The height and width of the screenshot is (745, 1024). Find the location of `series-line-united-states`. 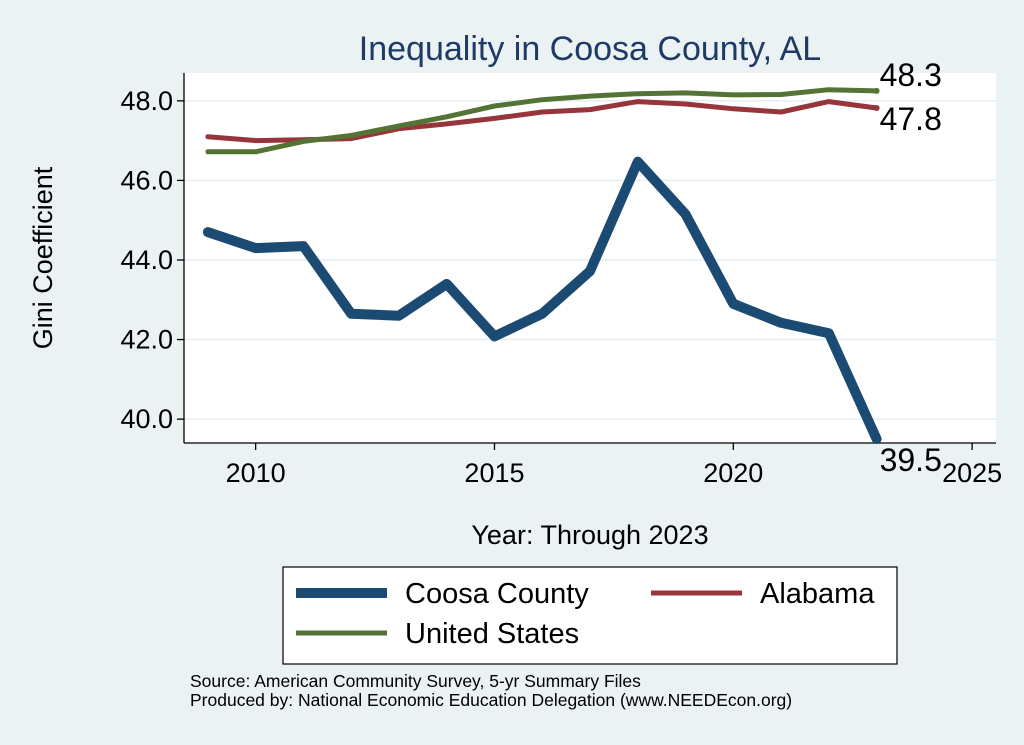

series-line-united-states is located at coordinates (542, 121).